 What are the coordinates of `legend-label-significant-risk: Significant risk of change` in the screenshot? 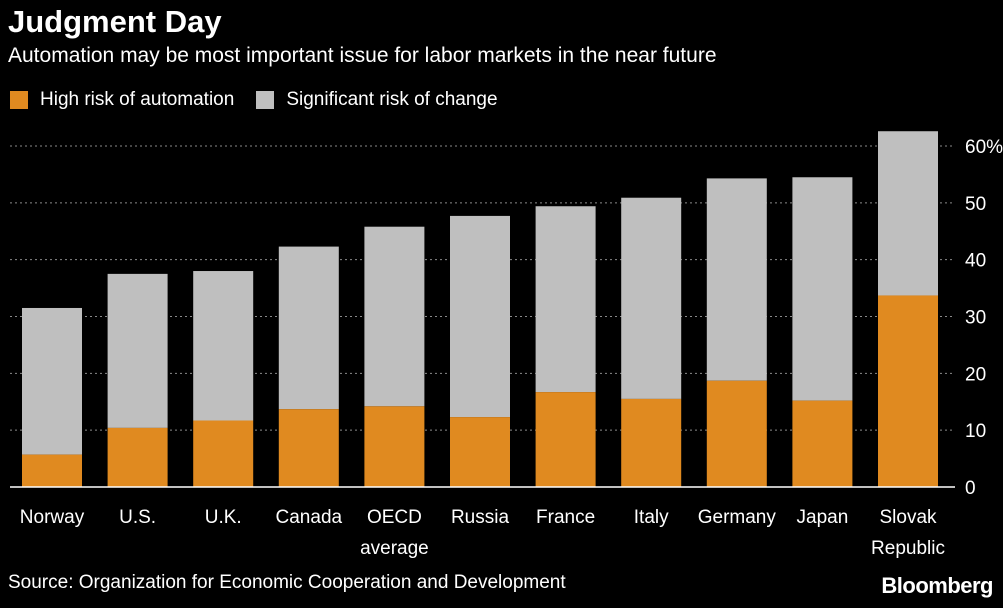 It's located at (392, 99).